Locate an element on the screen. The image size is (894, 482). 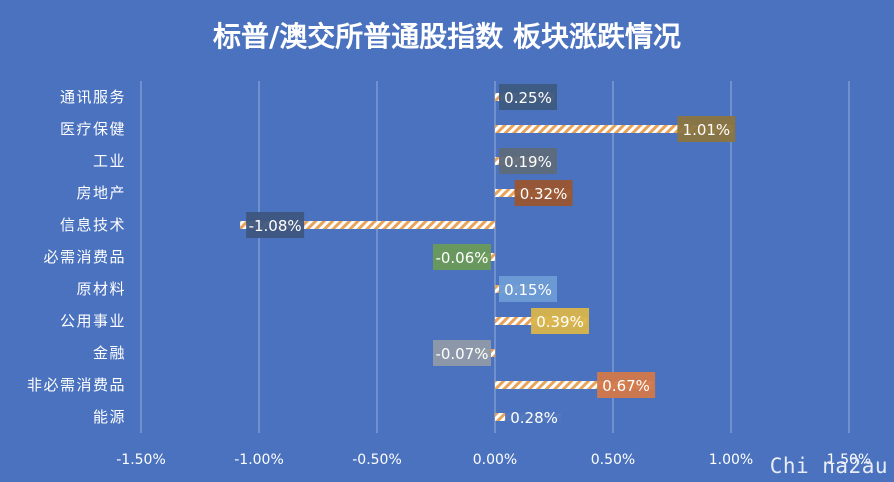
category-label: 医疗保健 is located at coordinates (93, 129).